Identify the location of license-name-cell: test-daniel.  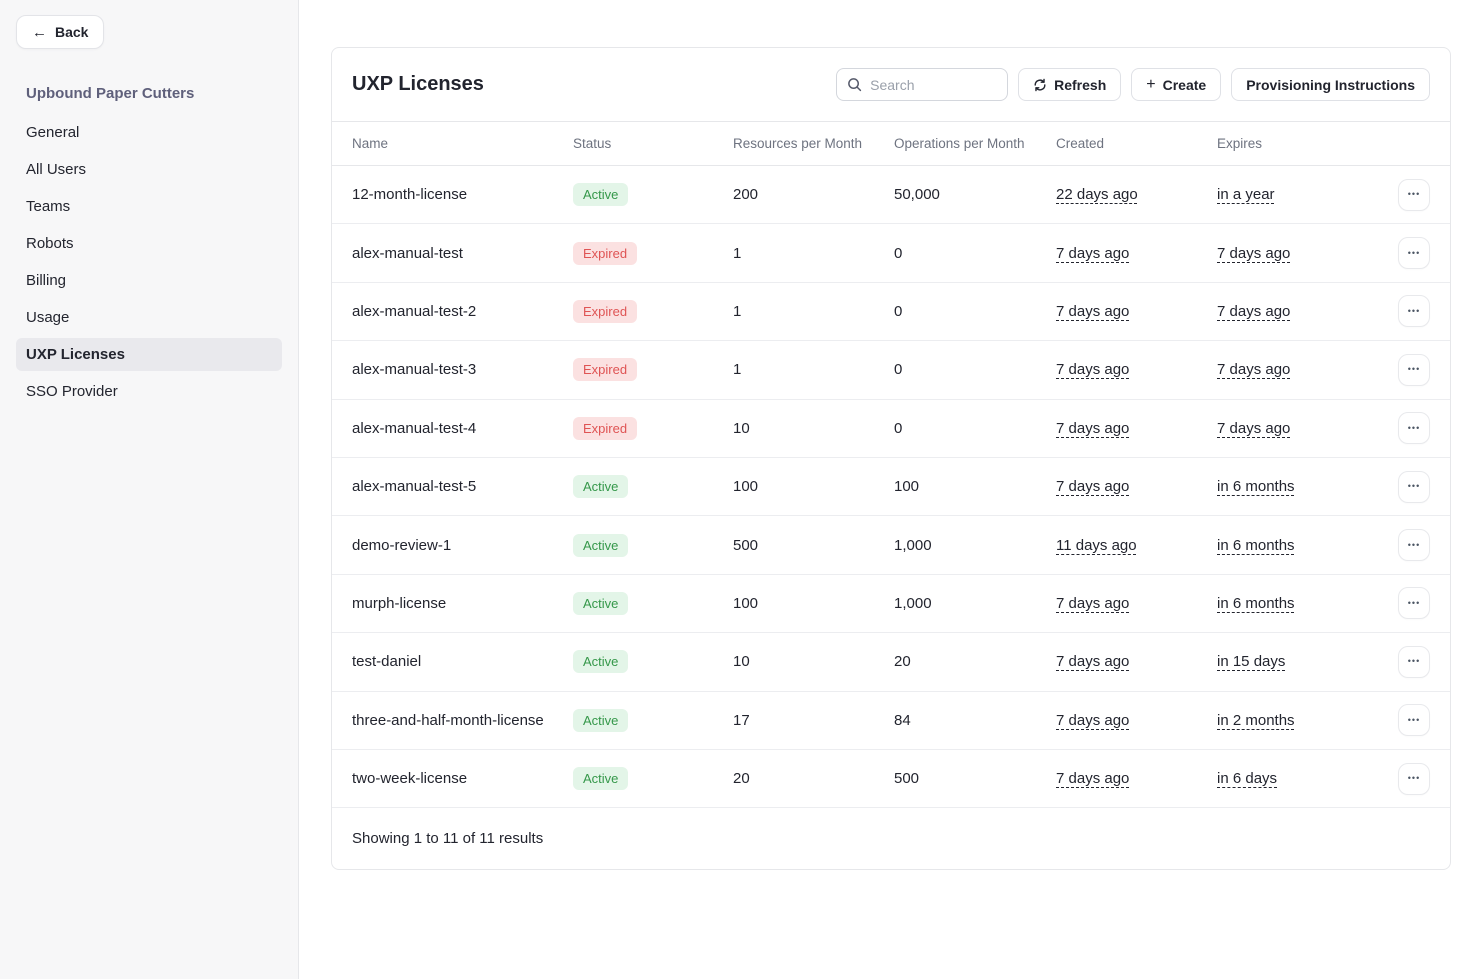
(387, 662).